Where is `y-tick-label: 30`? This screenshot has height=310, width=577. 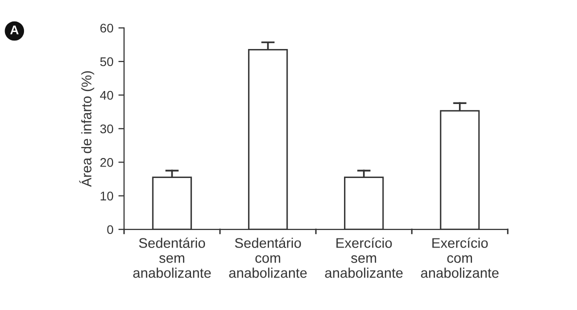
y-tick-label: 30 is located at coordinates (107, 129).